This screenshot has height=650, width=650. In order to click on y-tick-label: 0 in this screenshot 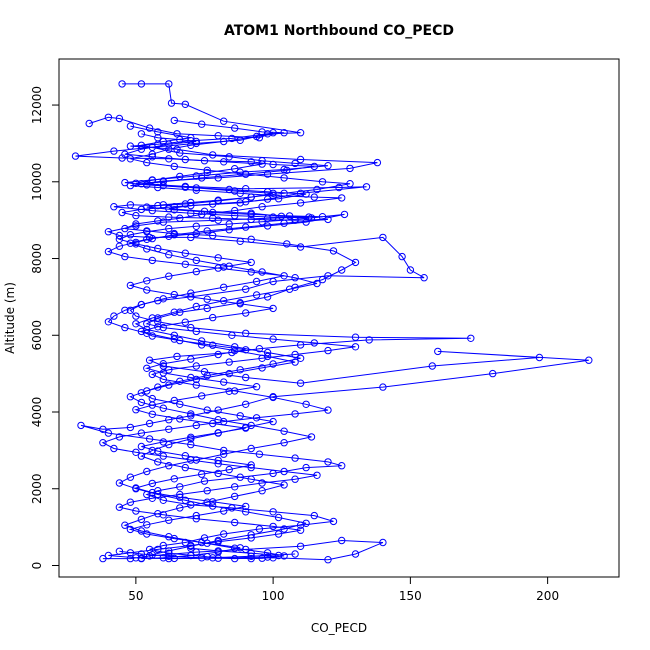, I will do `click(37, 566)`.